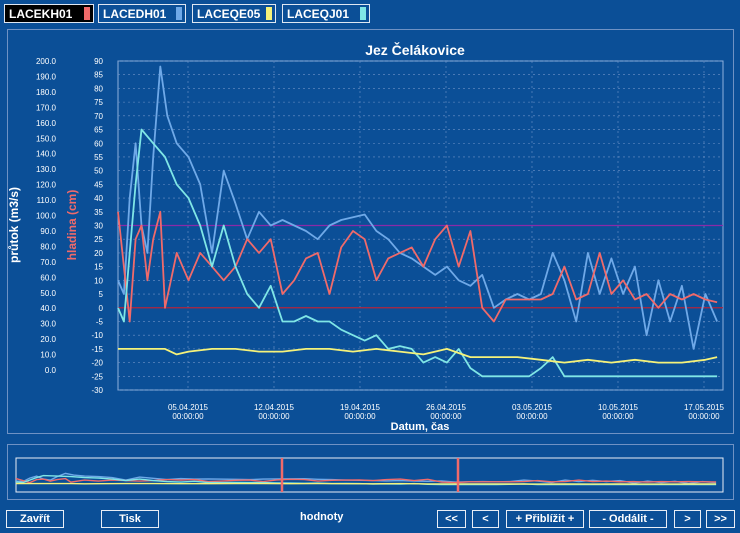 Image resolution: width=740 pixels, height=533 pixels. What do you see at coordinates (46, 154) in the screenshot?
I see `left-tick-label: 140.0` at bounding box center [46, 154].